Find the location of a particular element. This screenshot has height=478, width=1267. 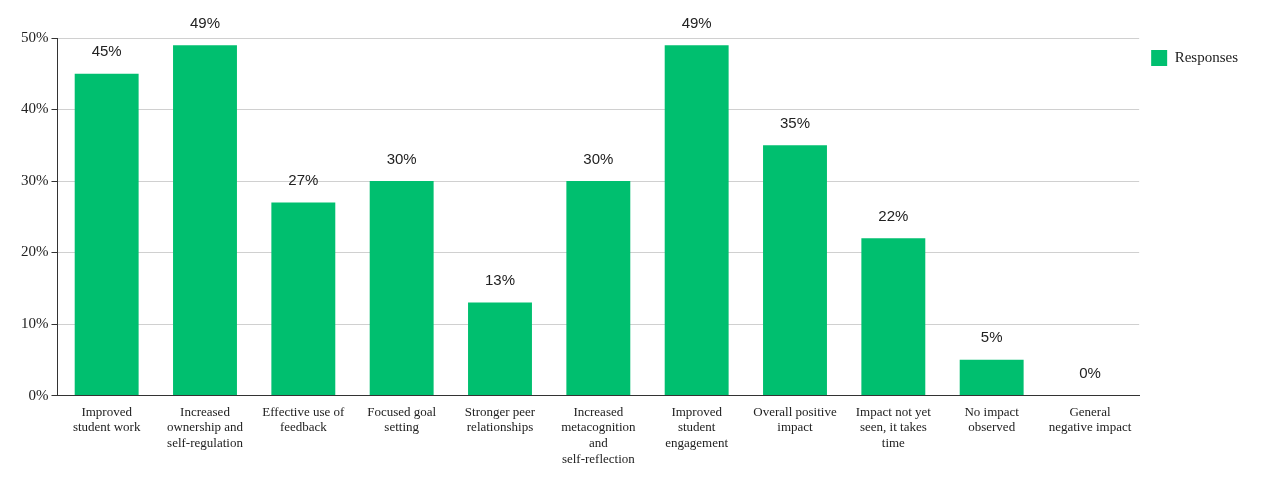

x-tick-label: Focused goal setting is located at coordinates (402, 419).